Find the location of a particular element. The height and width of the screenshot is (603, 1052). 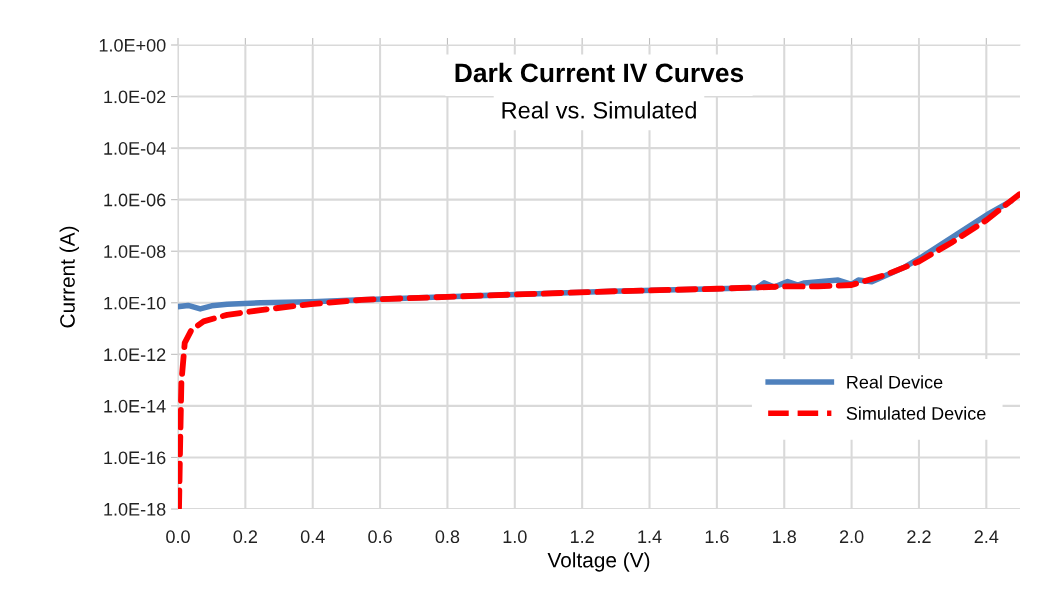

y-tick-label: 1.0E+00 is located at coordinates (132, 45).